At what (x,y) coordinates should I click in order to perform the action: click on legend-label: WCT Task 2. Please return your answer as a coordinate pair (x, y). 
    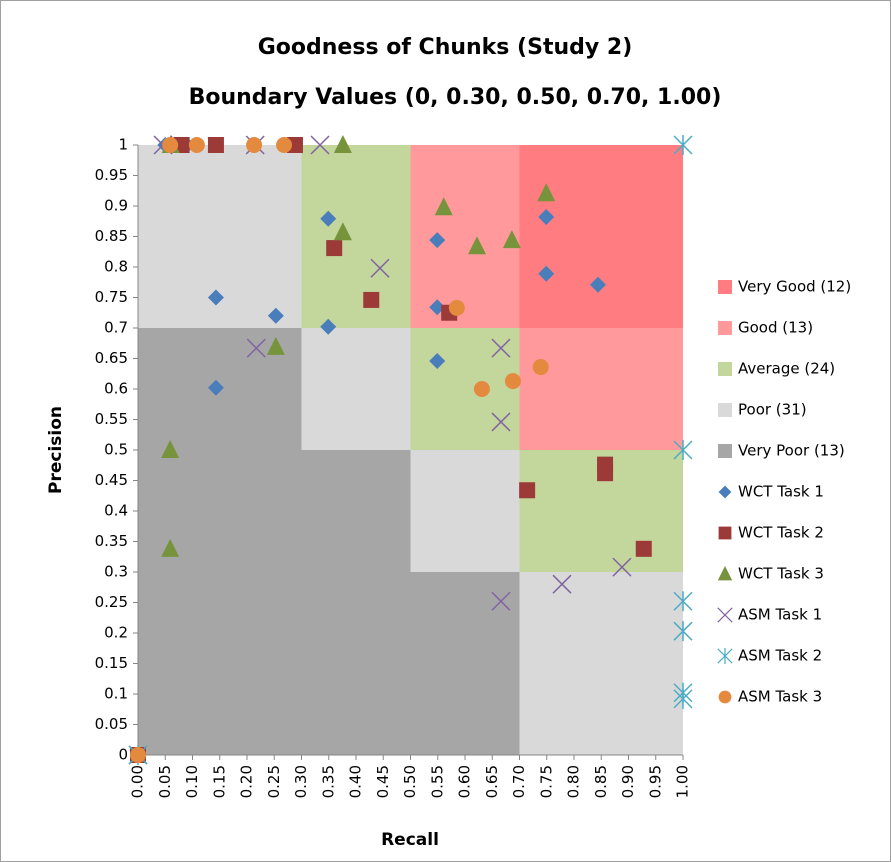
    Looking at the image, I should click on (781, 533).